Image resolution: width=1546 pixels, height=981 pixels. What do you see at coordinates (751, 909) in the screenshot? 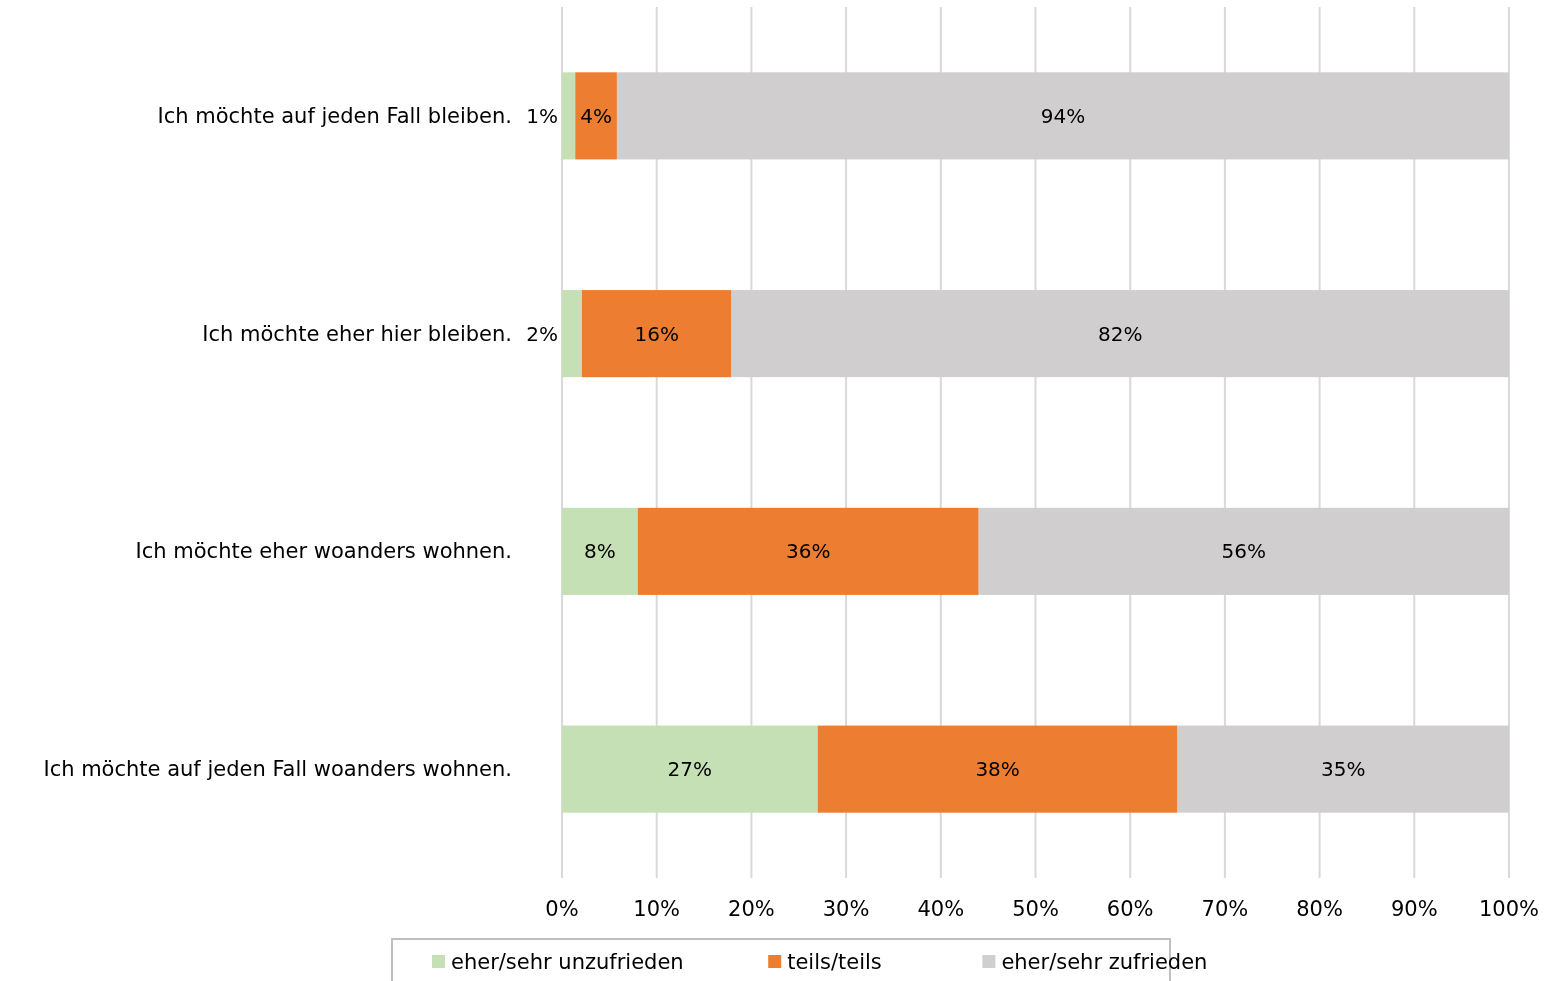
I see `x-tick-label: 20%` at bounding box center [751, 909].